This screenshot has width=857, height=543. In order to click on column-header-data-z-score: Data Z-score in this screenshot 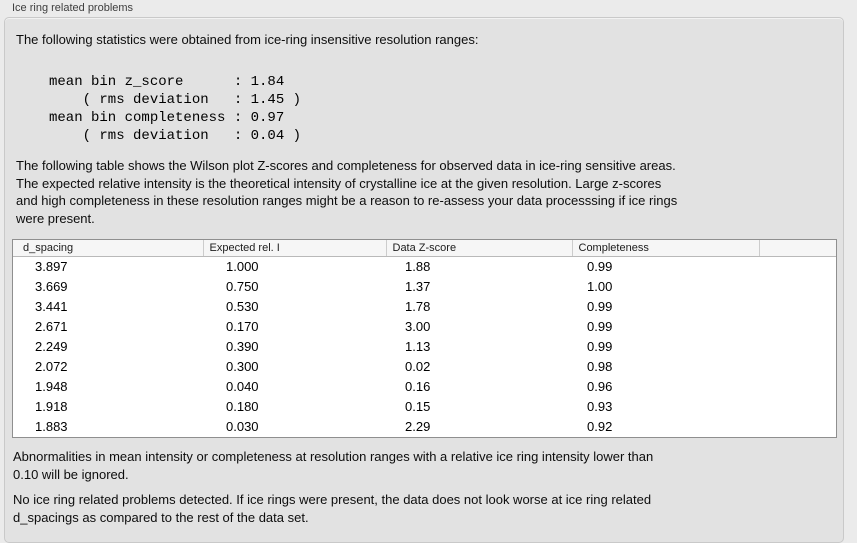, I will do `click(478, 248)`.